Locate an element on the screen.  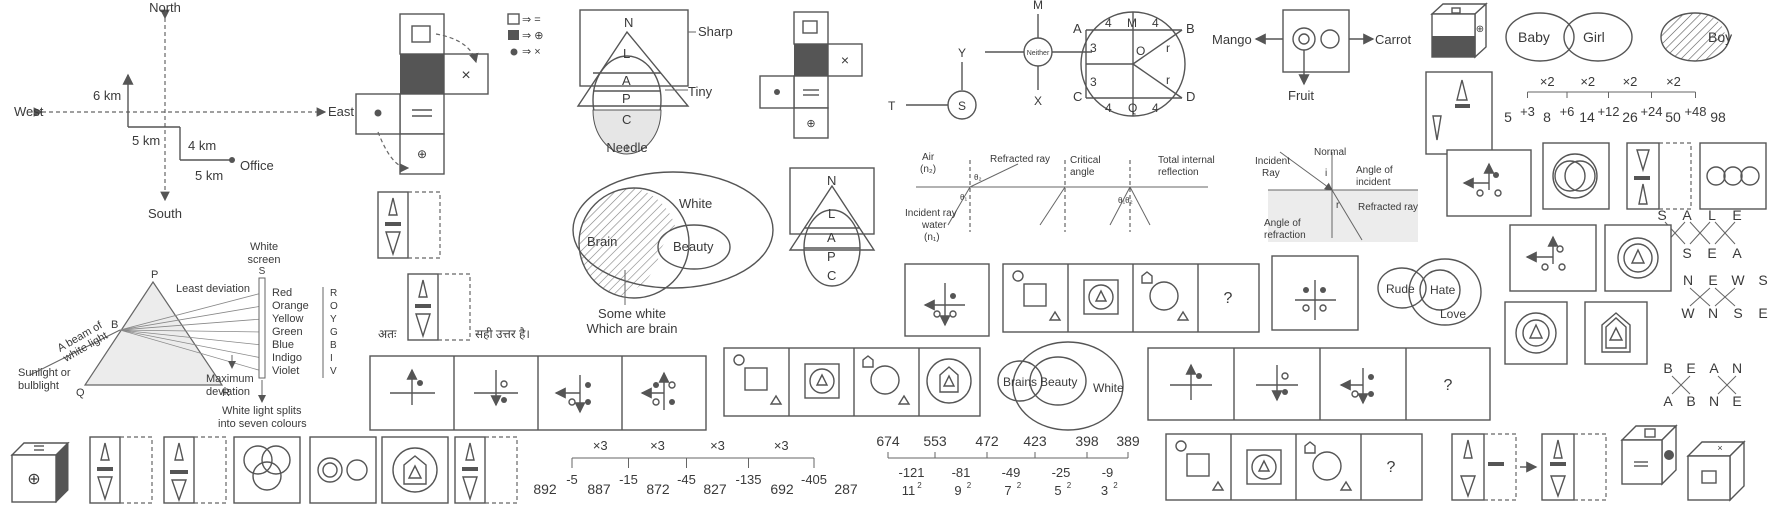
sharp-label: Sharp is located at coordinates (715, 31).